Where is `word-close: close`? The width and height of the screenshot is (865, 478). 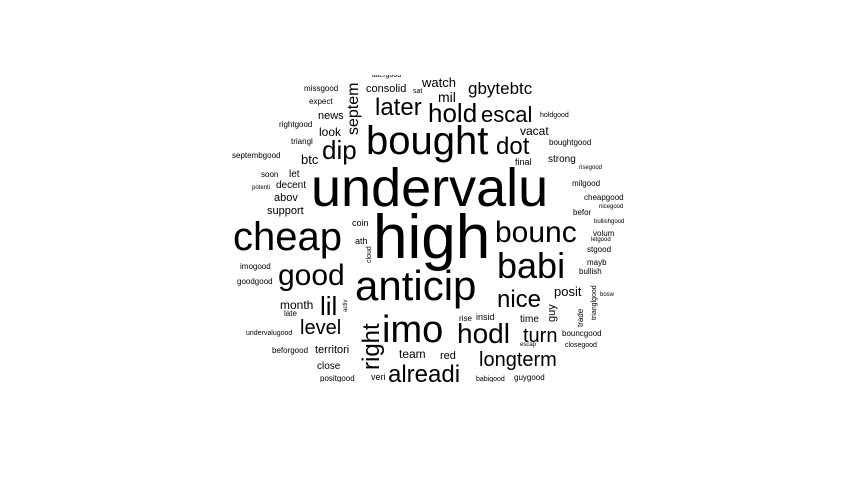
word-close: close is located at coordinates (329, 366).